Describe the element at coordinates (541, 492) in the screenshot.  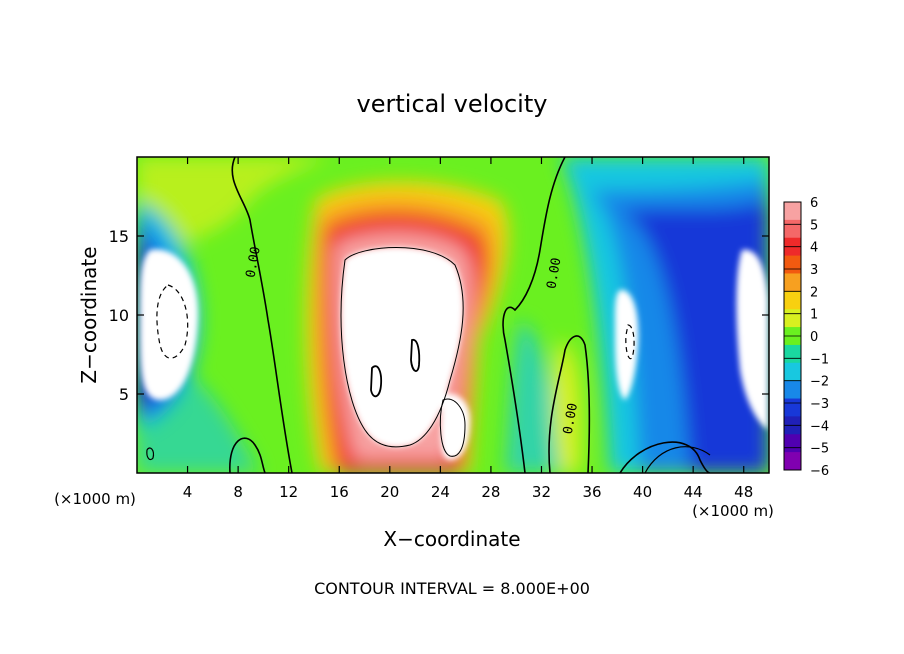
I see `x-tick-label: 32` at that location.